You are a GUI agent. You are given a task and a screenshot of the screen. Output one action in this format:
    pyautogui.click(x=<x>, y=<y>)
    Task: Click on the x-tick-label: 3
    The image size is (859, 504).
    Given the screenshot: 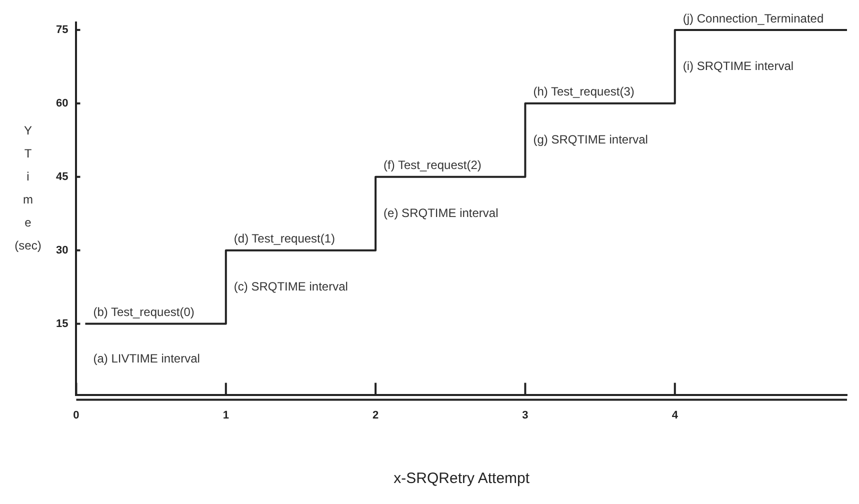 What is the action you would take?
    pyautogui.click(x=525, y=415)
    